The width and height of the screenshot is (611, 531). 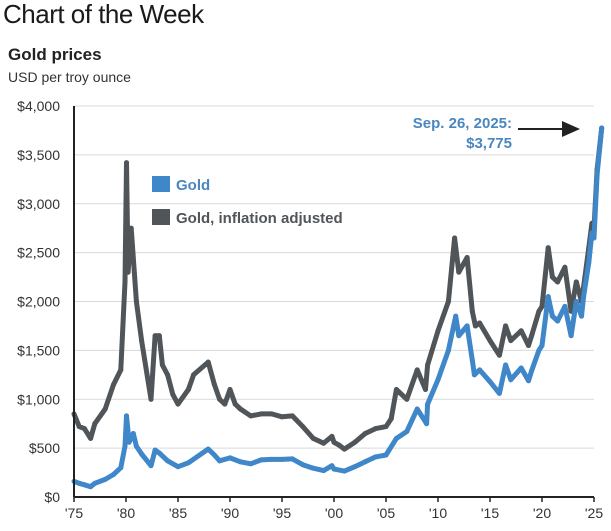 I want to click on y-tick-label: $0, so click(x=52, y=497).